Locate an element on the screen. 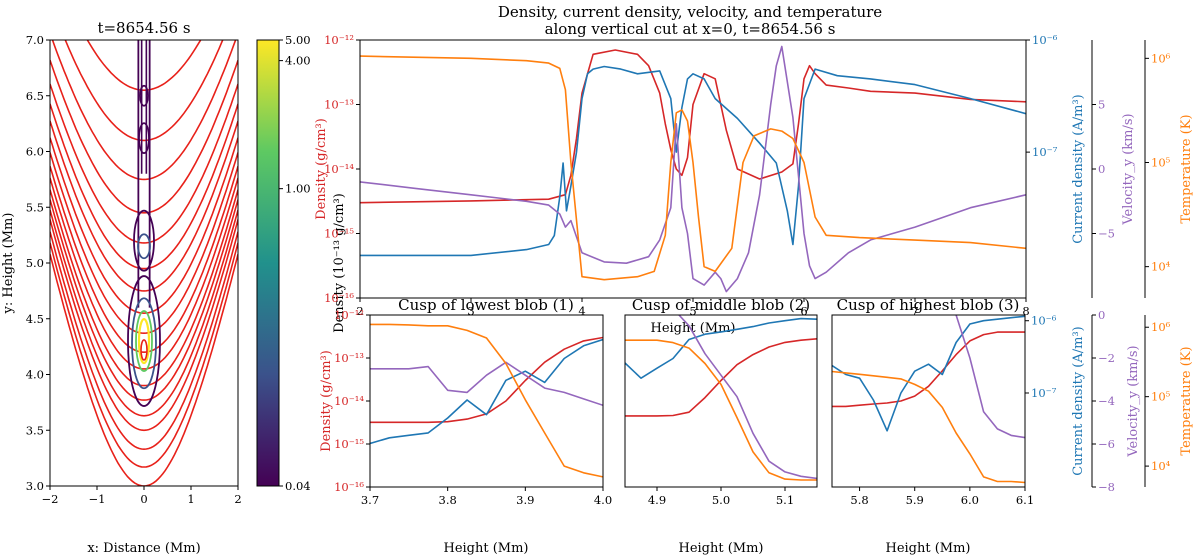 This screenshot has width=1200, height=560. map-title: t=8654.56 s is located at coordinates (143, 28).